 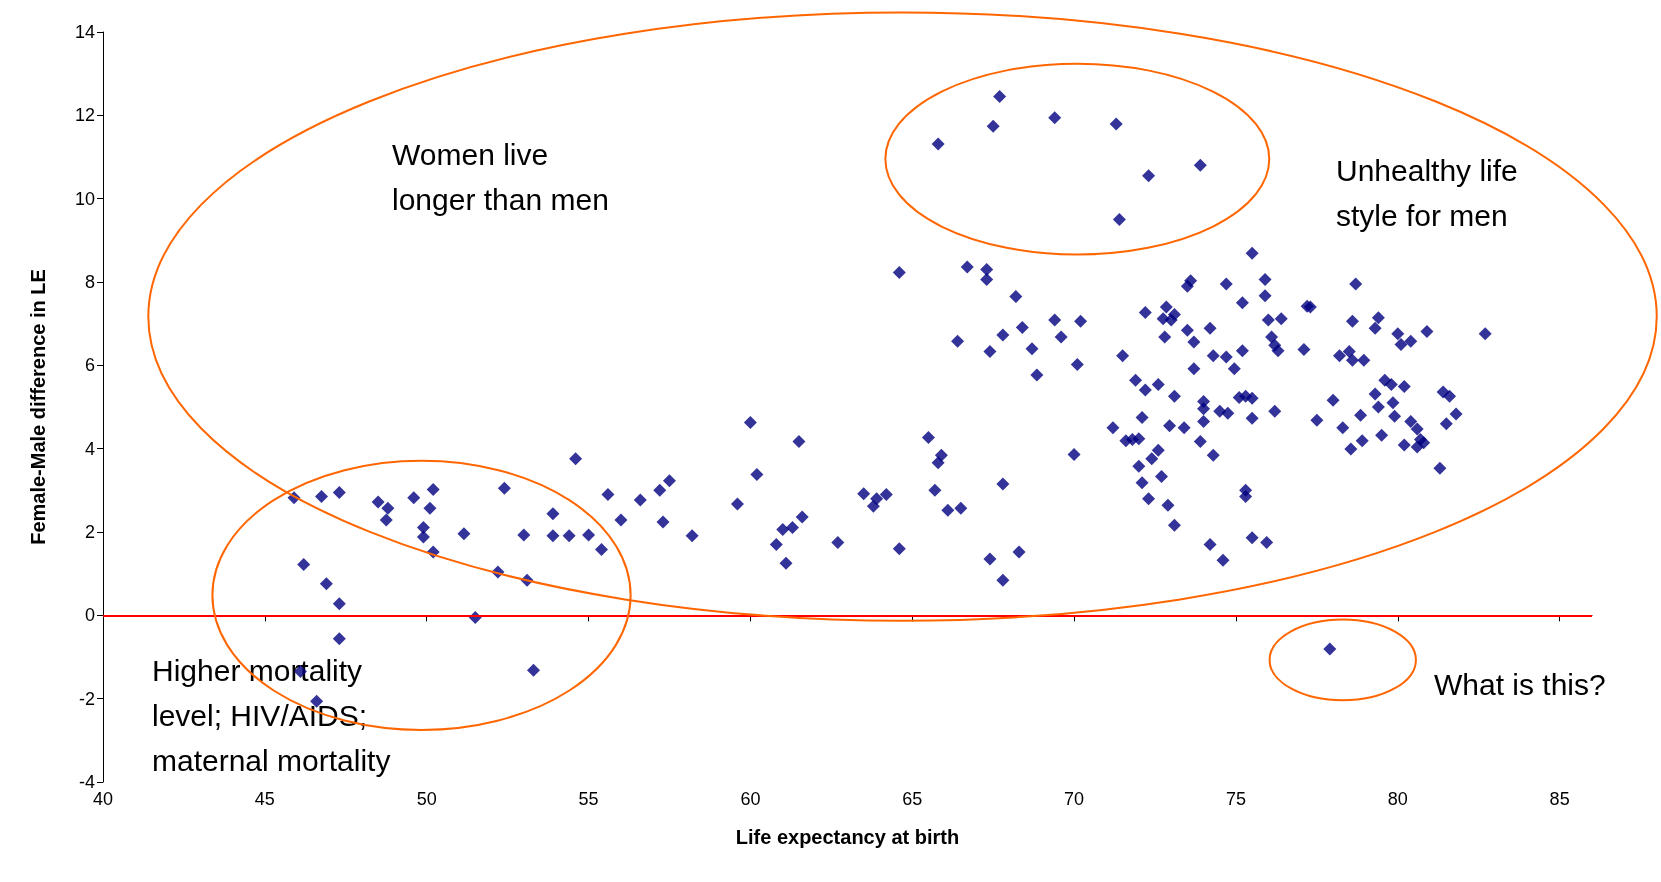 I want to click on x-tick-label: 75, so click(x=1235, y=799).